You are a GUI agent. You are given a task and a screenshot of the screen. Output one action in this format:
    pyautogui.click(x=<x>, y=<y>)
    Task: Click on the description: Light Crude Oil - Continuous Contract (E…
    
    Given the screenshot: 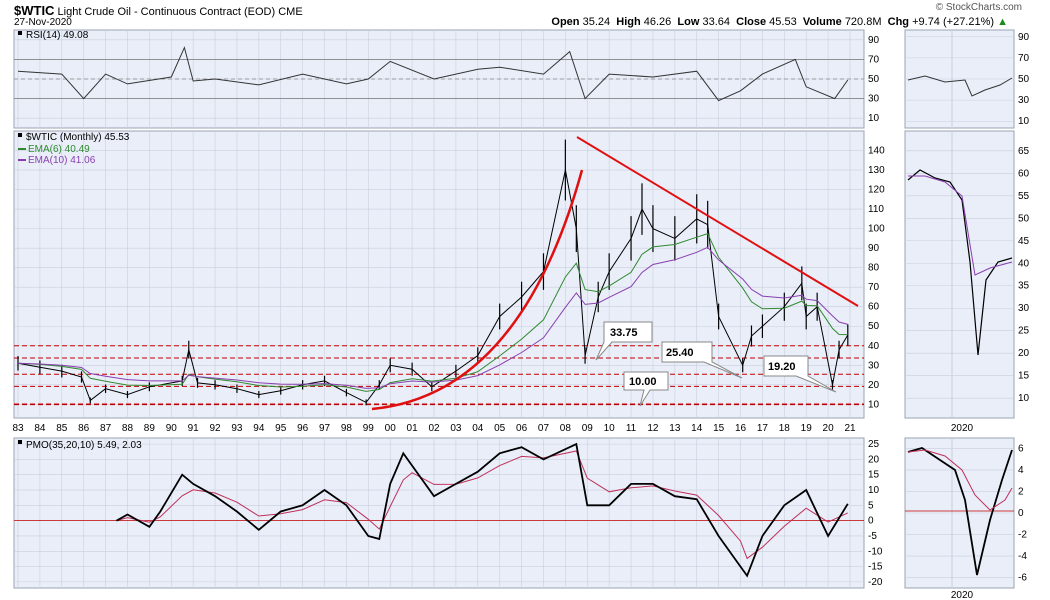 What is the action you would take?
    pyautogui.click(x=166, y=12)
    